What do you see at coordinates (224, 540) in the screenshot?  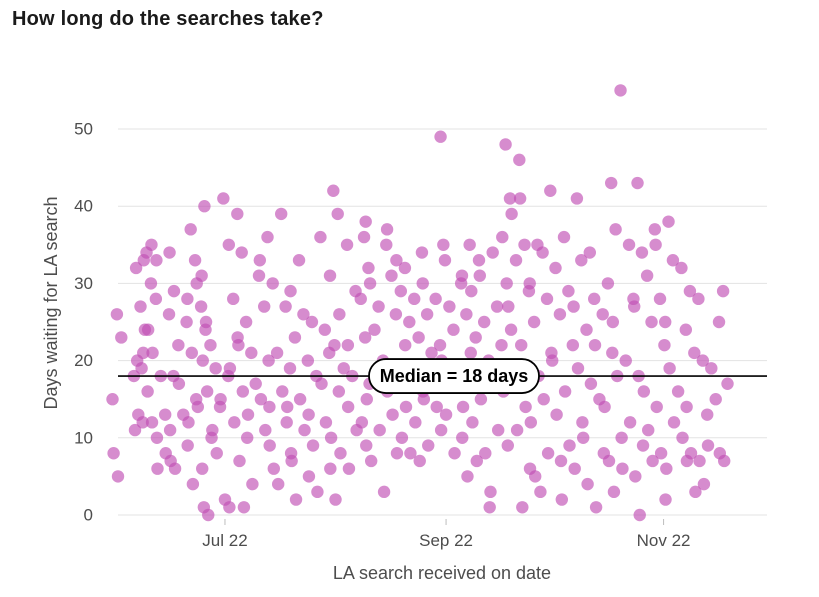 I see `x-tick-label: Jul 22` at bounding box center [224, 540].